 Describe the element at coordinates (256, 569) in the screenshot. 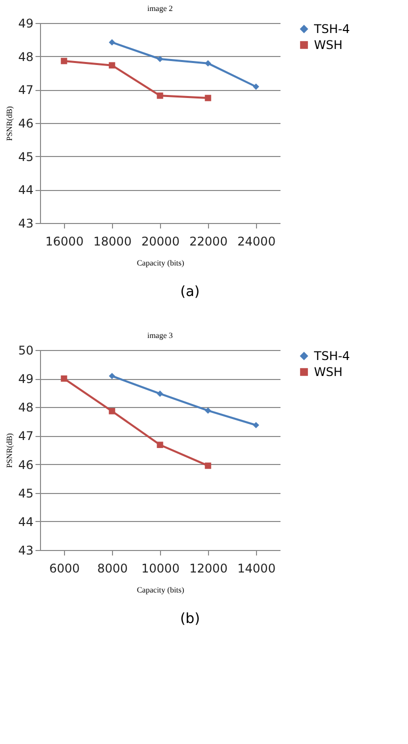

I see `x-tick-label: 14000` at that location.